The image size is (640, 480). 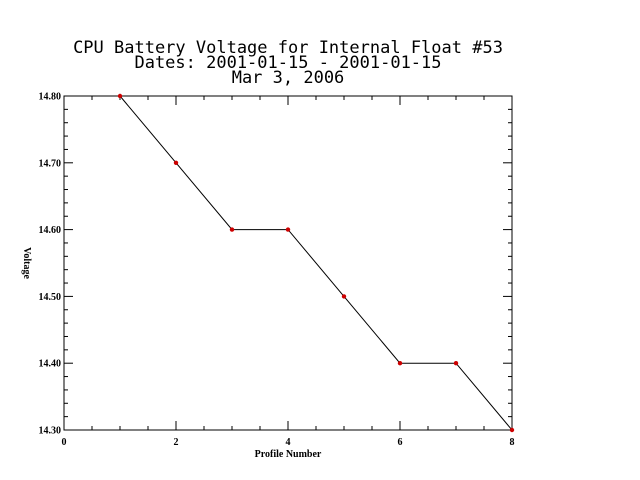 I want to click on chart-title-line-2: Dates: 2001-01-15 - 2001-01-15, so click(x=287, y=63).